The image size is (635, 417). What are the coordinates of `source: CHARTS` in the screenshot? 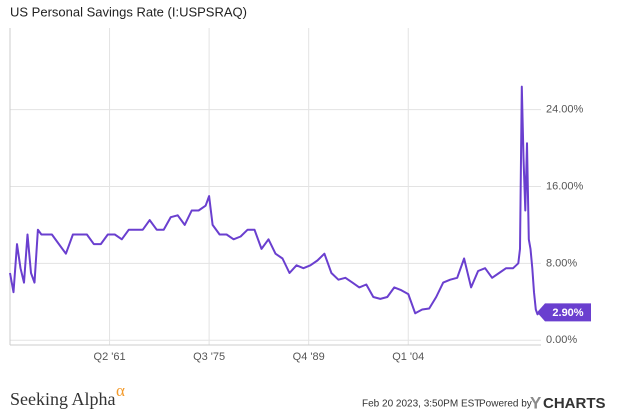 It's located at (574, 403).